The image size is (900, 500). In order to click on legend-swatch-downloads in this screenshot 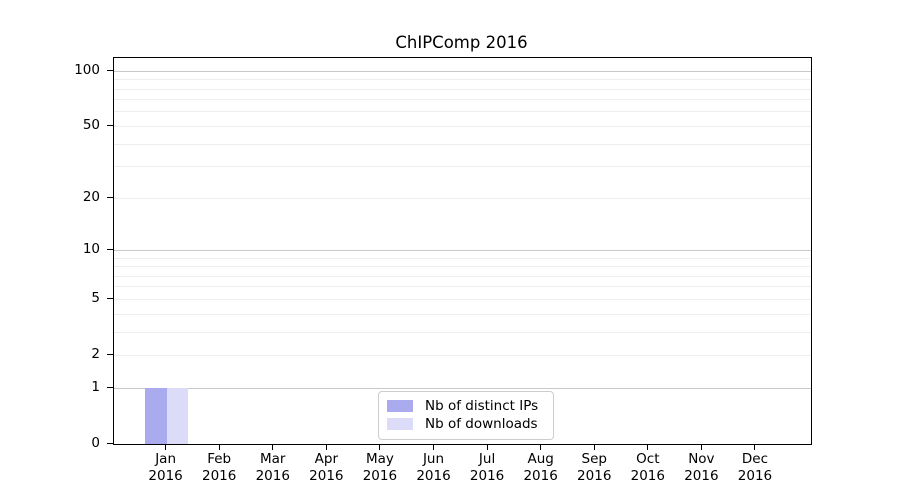, I will do `click(400, 424)`.